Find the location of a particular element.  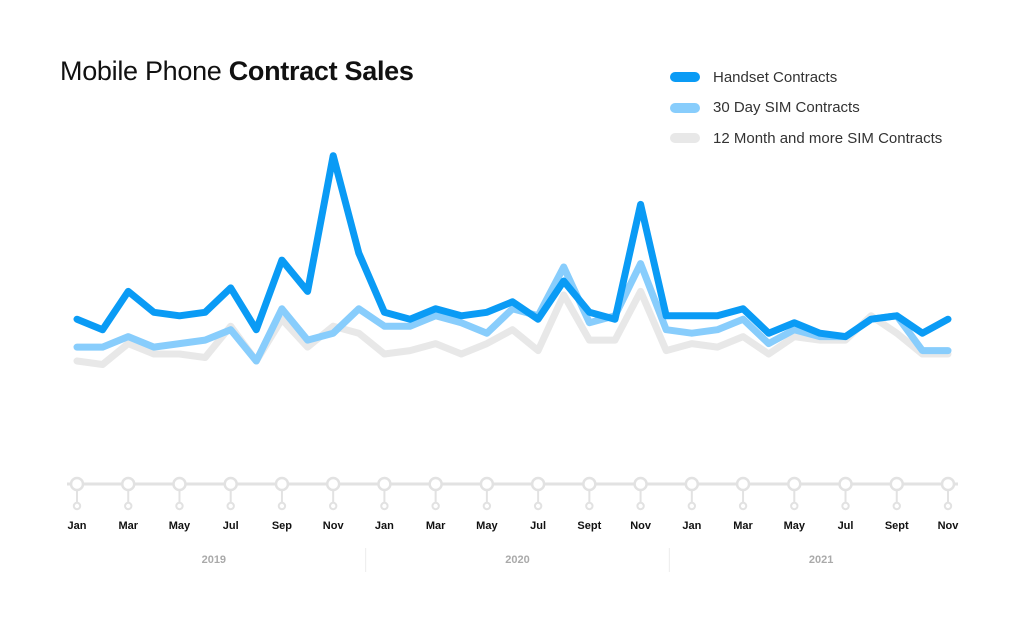

chart-title-light: Mobile Phone is located at coordinates (141, 71).